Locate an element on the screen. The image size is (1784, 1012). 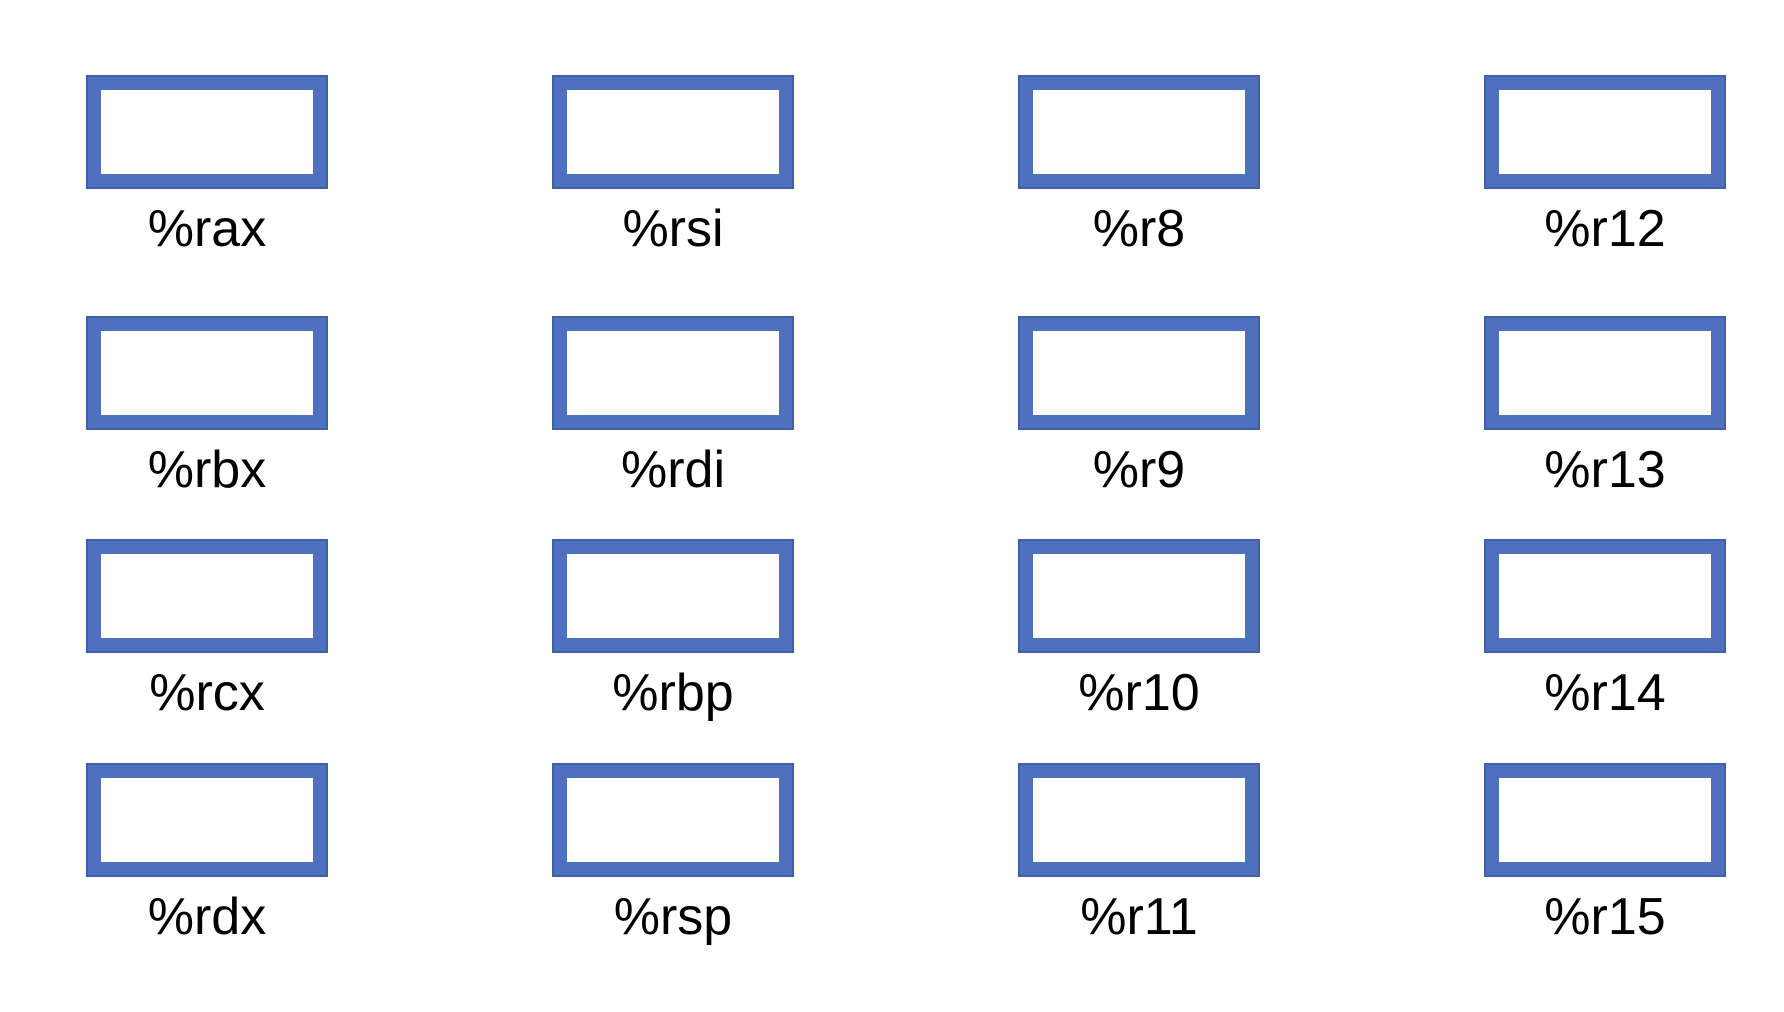
register-r8: %r8 is located at coordinates (1139, 167).